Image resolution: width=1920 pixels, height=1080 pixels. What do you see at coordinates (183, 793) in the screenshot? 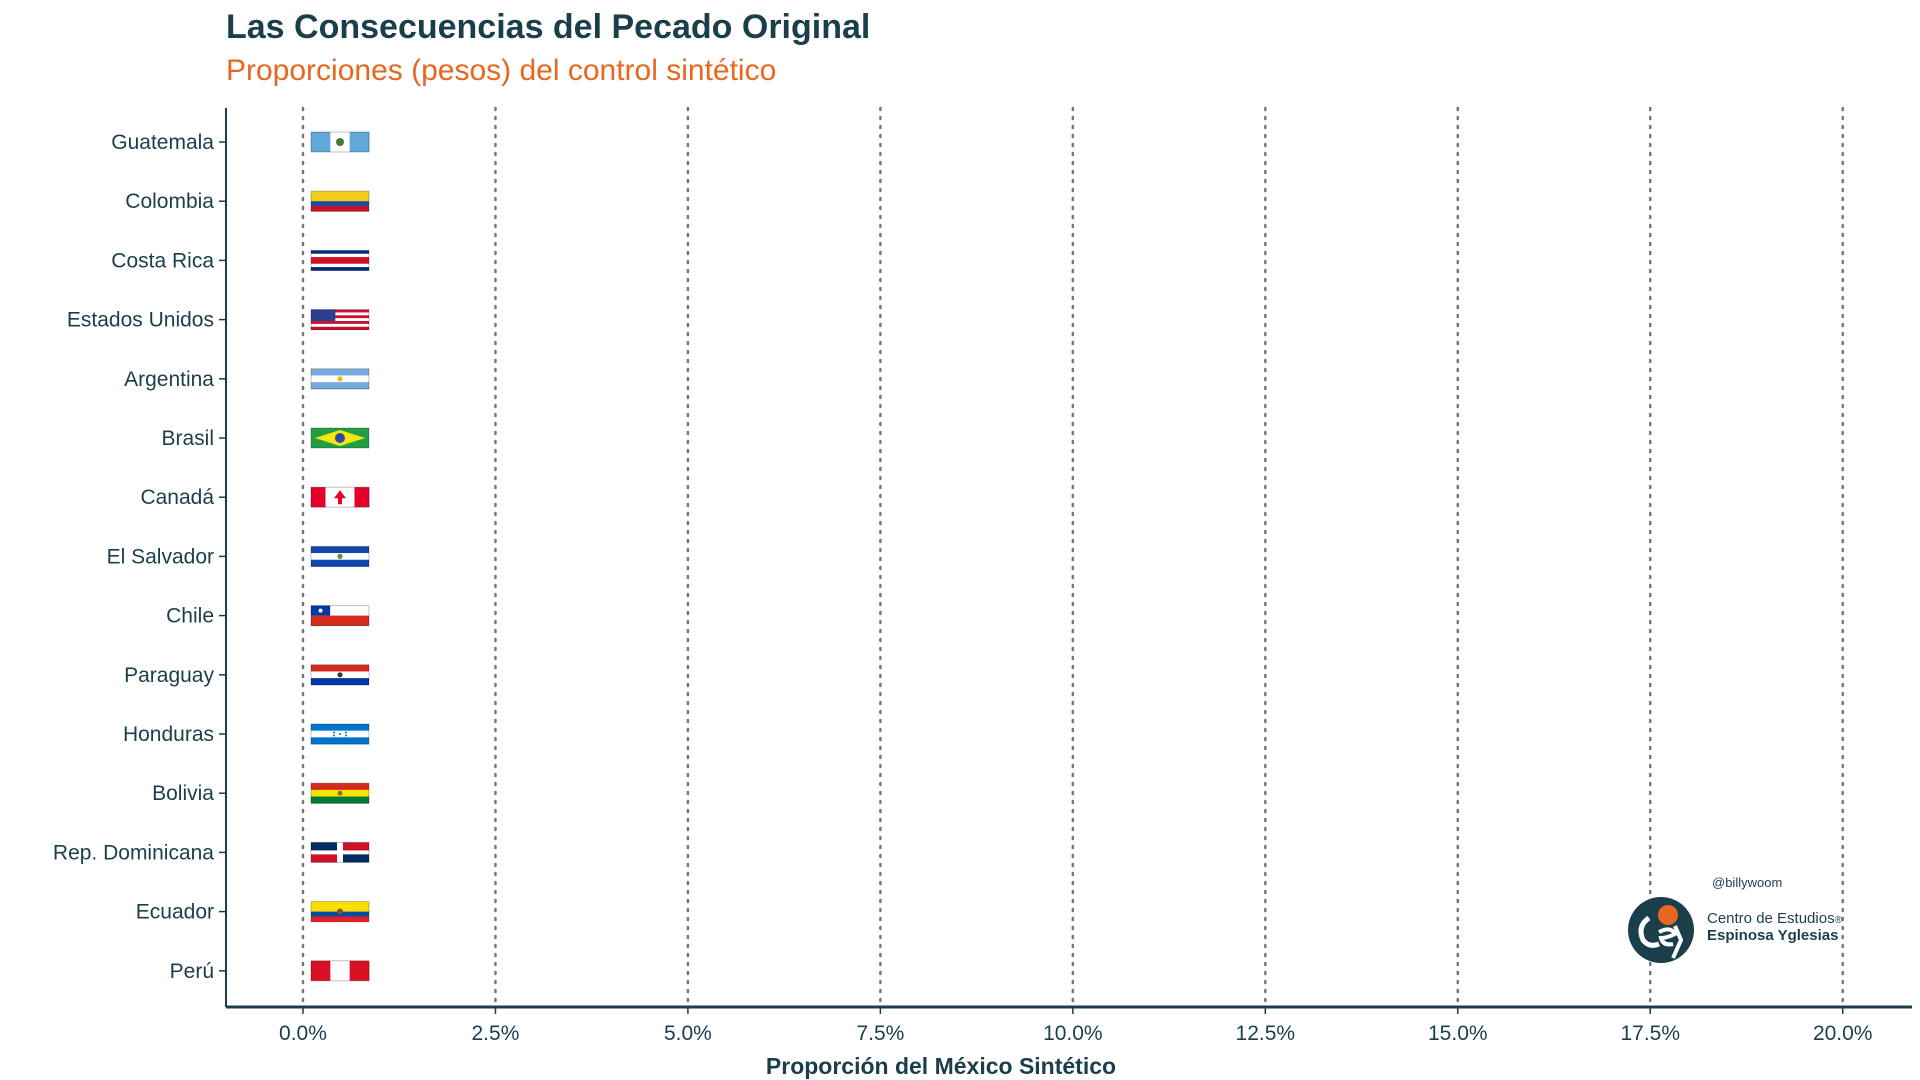
I see `y-tick-label: Bolivia` at bounding box center [183, 793].